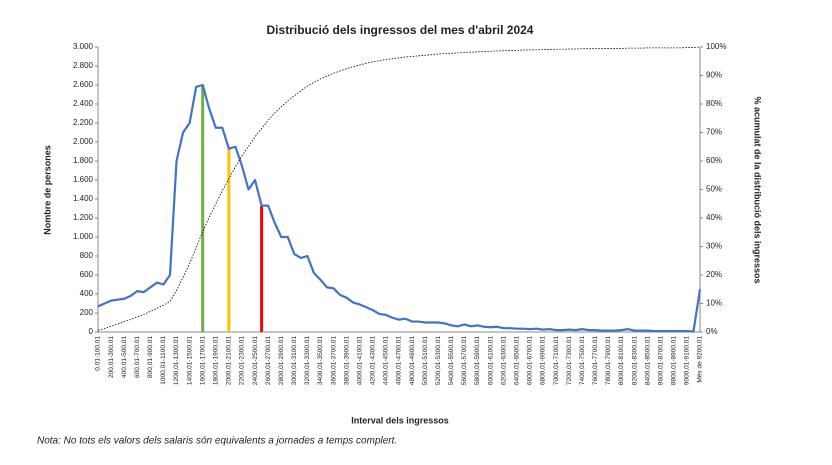 This screenshot has width=832, height=465. I want to click on x-tick-label: 2200,01-2300,01, so click(242, 361).